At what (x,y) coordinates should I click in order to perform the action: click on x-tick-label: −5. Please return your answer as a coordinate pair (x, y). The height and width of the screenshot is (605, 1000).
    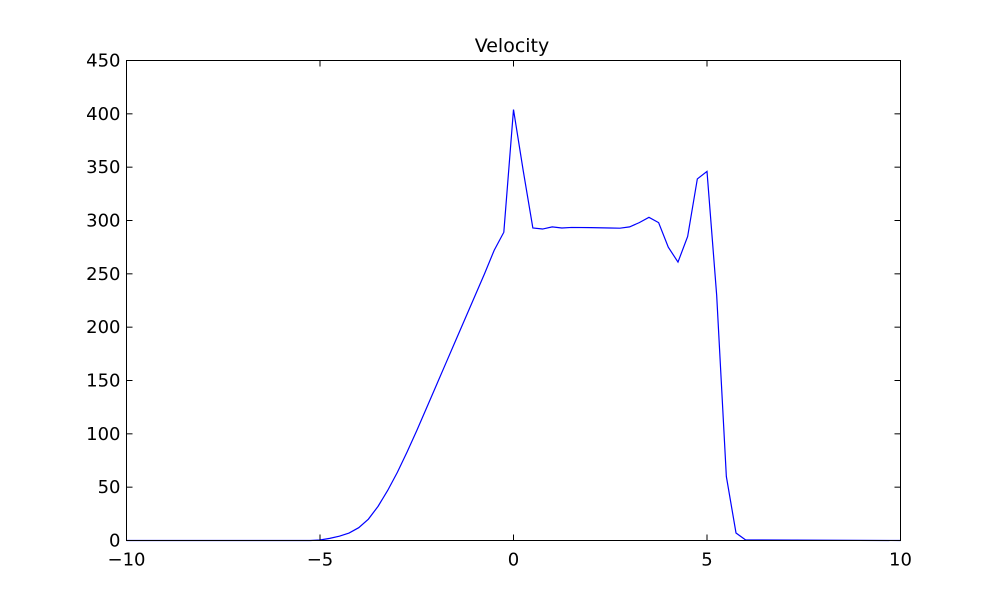
    Looking at the image, I should click on (320, 560).